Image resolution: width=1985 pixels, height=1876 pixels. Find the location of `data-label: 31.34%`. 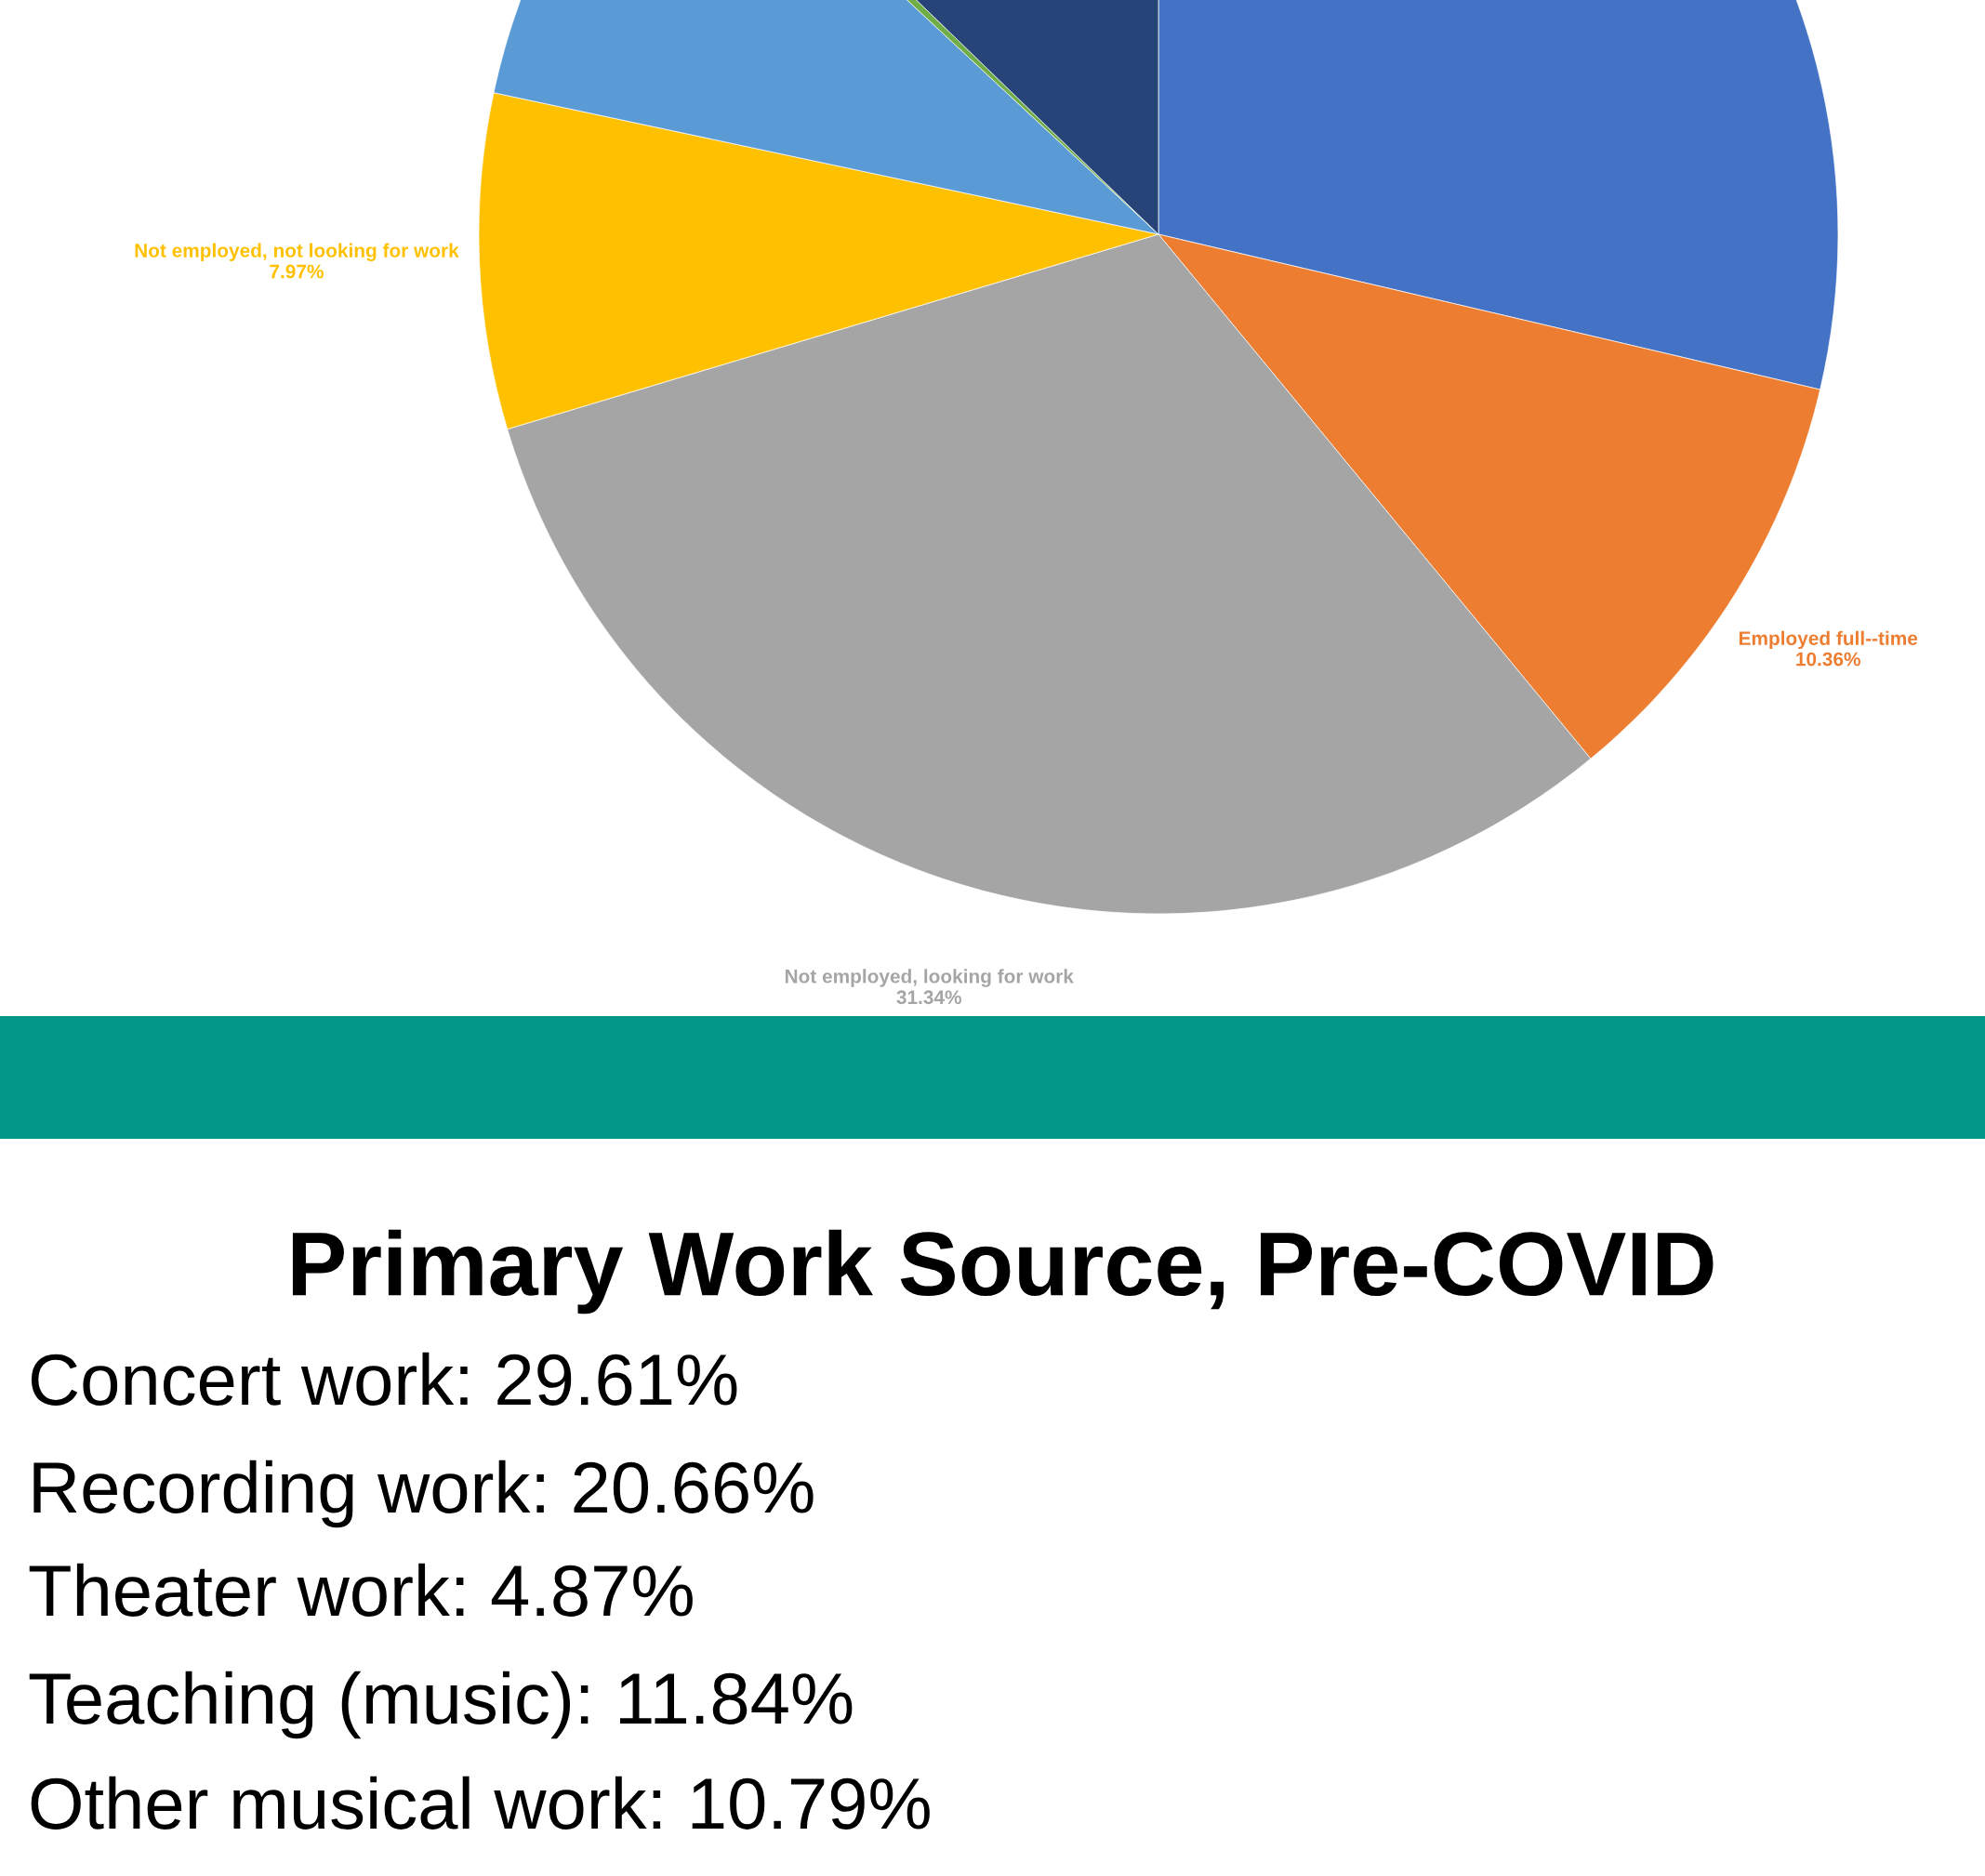

data-label: 31.34% is located at coordinates (928, 997).